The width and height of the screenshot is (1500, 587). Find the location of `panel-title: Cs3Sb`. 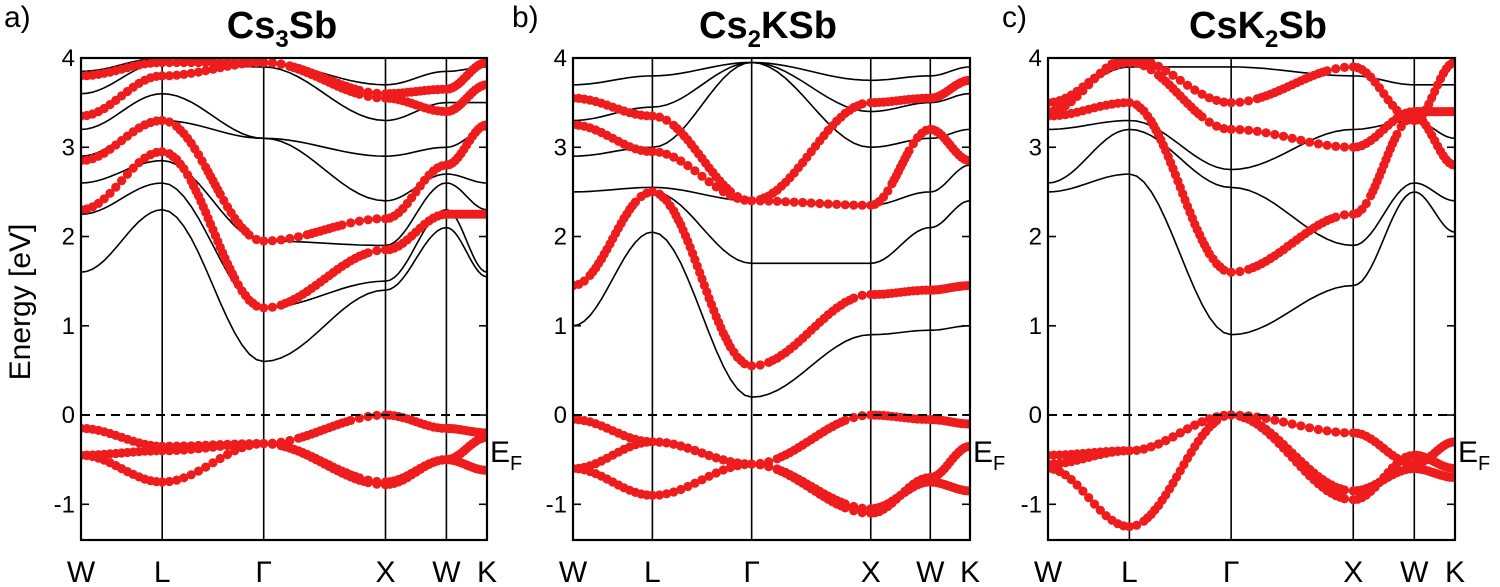

panel-title: Cs3Sb is located at coordinates (282, 29).